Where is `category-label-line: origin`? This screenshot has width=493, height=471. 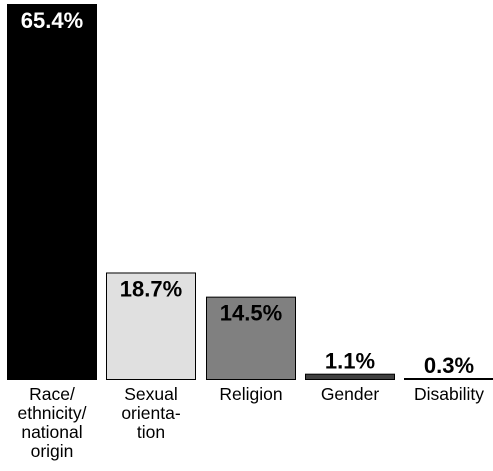 category-label-line: origin is located at coordinates (52, 451).